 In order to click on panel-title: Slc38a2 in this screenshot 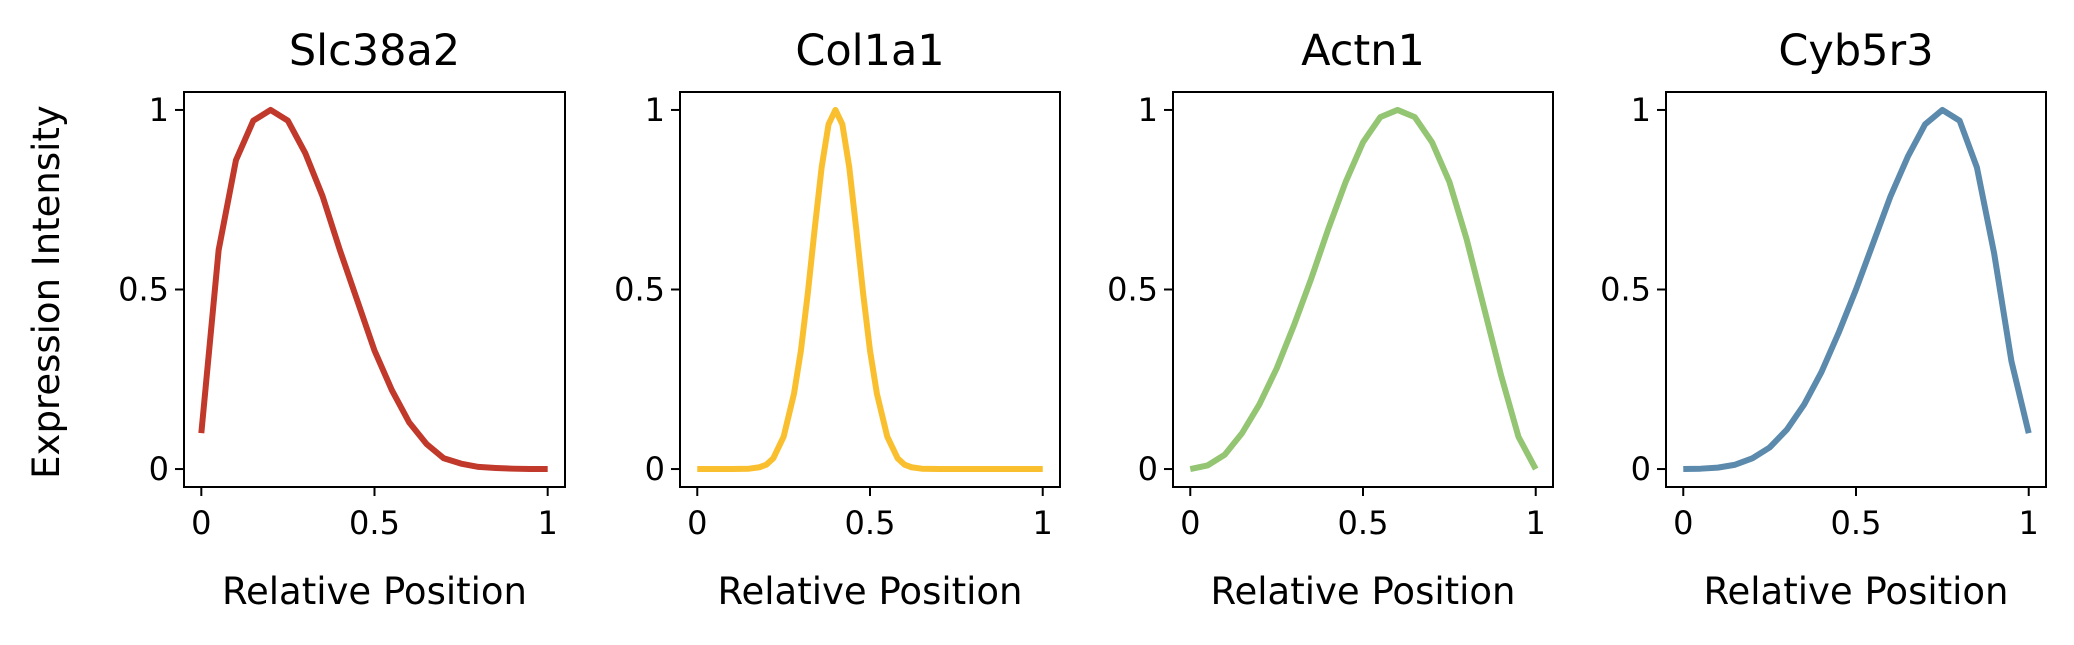, I will do `click(374, 51)`.